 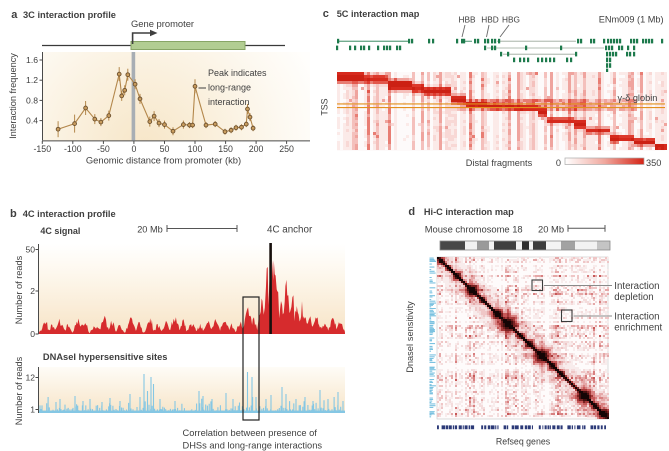 What do you see at coordinates (195, 149) in the screenshot?
I see `svg-text: 100` at bounding box center [195, 149].